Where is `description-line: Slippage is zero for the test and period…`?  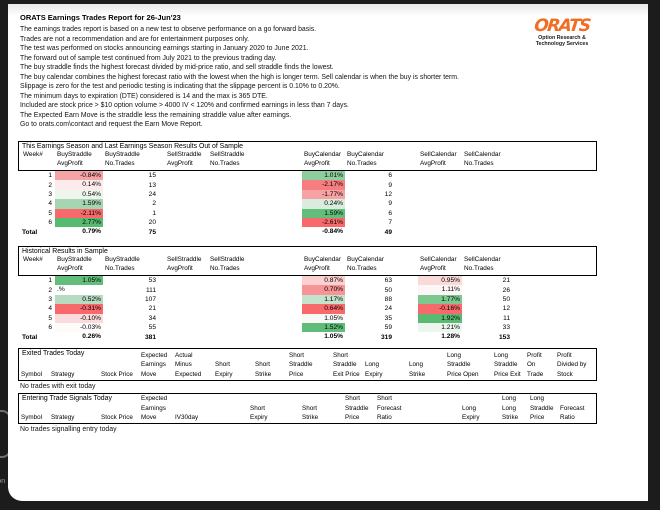 description-line: Slippage is zero for the test and period… is located at coordinates (180, 87).